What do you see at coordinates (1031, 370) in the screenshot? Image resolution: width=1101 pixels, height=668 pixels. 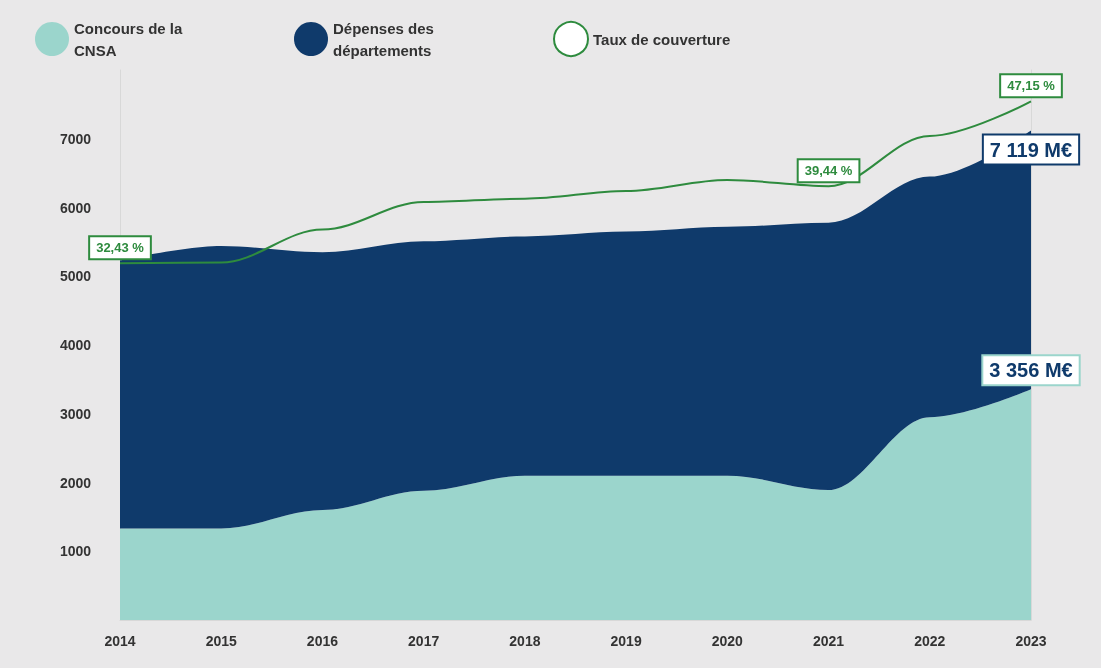 I see `data-label: 3 356 M€` at bounding box center [1031, 370].